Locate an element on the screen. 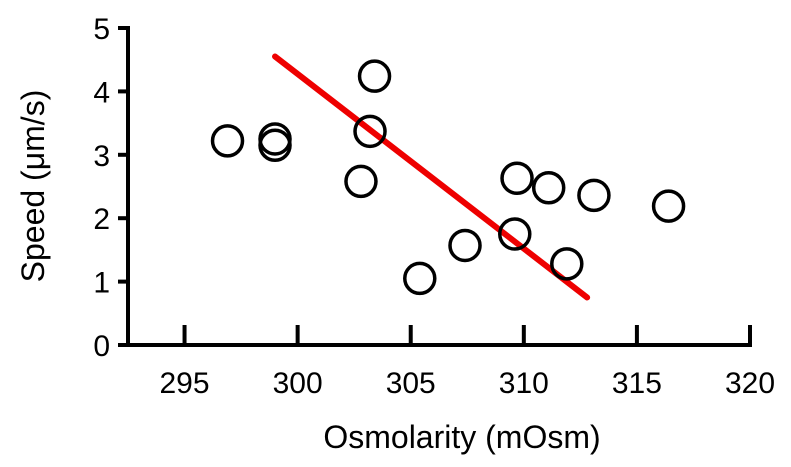 The width and height of the screenshot is (791, 467). x-tick-label: 295 is located at coordinates (185, 383).